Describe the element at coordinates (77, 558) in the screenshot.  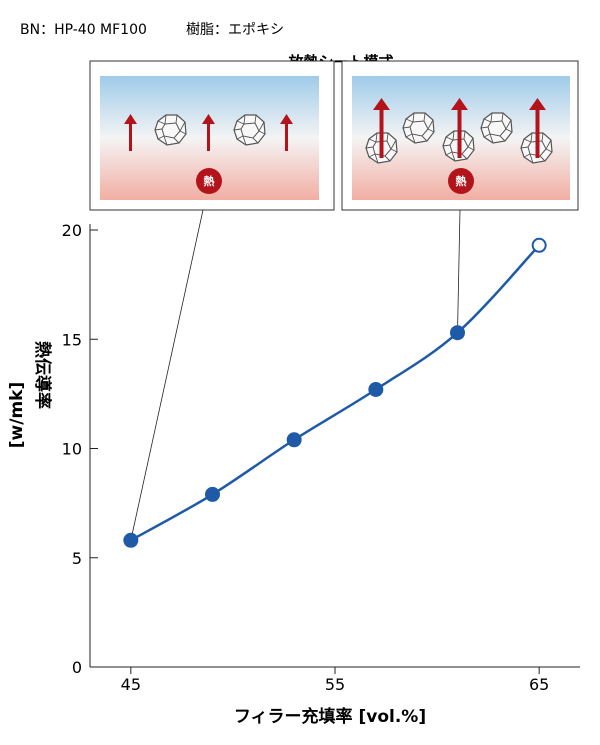
I see `y-tick-label: 5` at that location.